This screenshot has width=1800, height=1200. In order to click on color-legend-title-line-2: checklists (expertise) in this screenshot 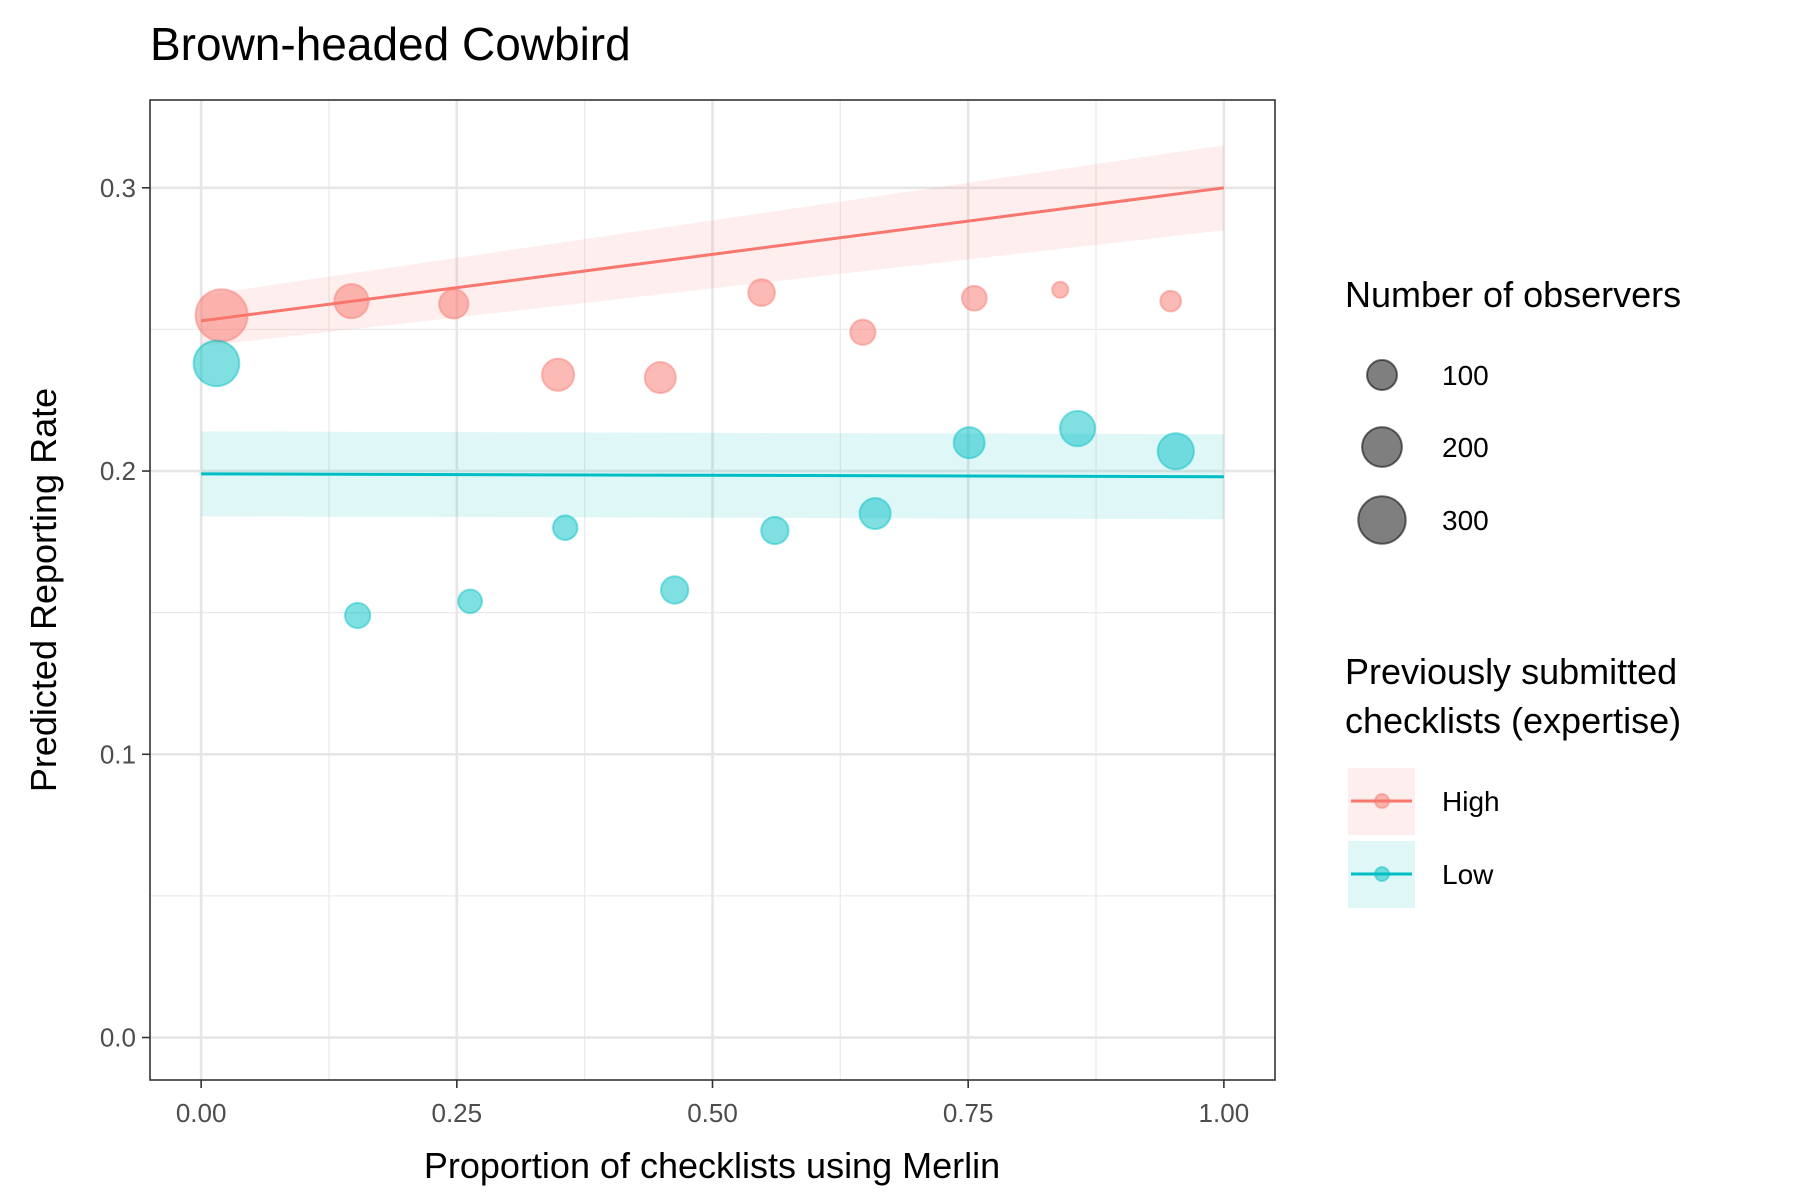, I will do `click(1513, 720)`.